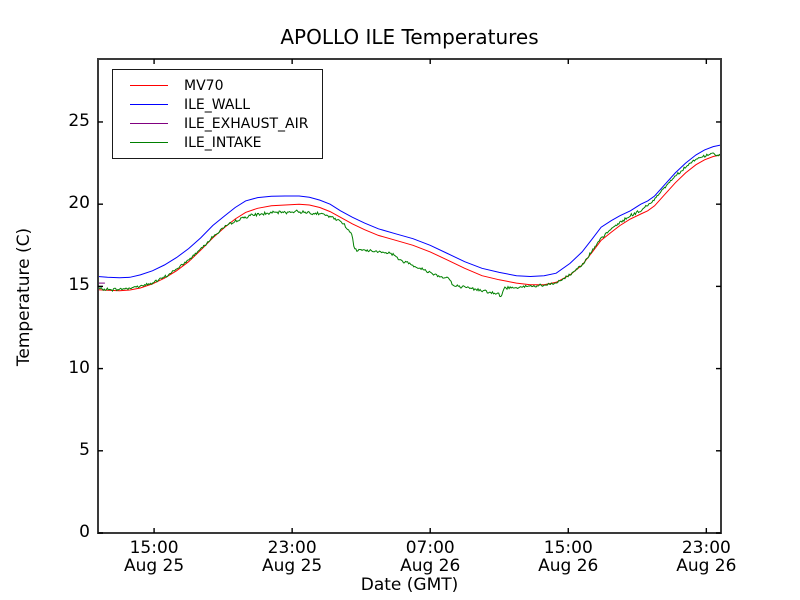 The height and width of the screenshot is (600, 800). Describe the element at coordinates (223, 142) in the screenshot. I see `legend-label: ILE_INTAKE` at that location.